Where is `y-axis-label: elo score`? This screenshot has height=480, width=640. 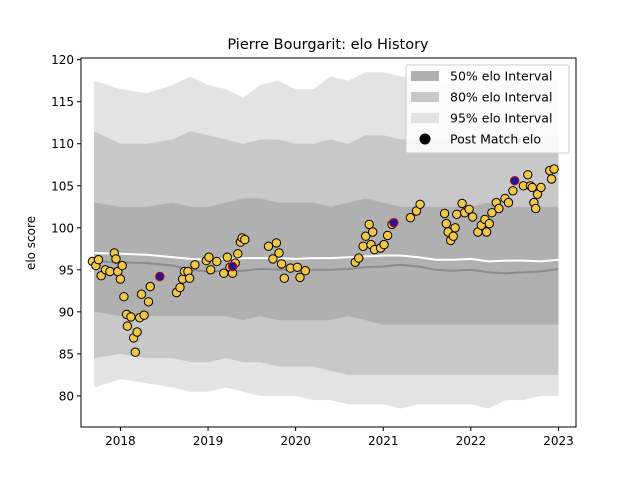
y-axis-label: elo score is located at coordinates (31, 243).